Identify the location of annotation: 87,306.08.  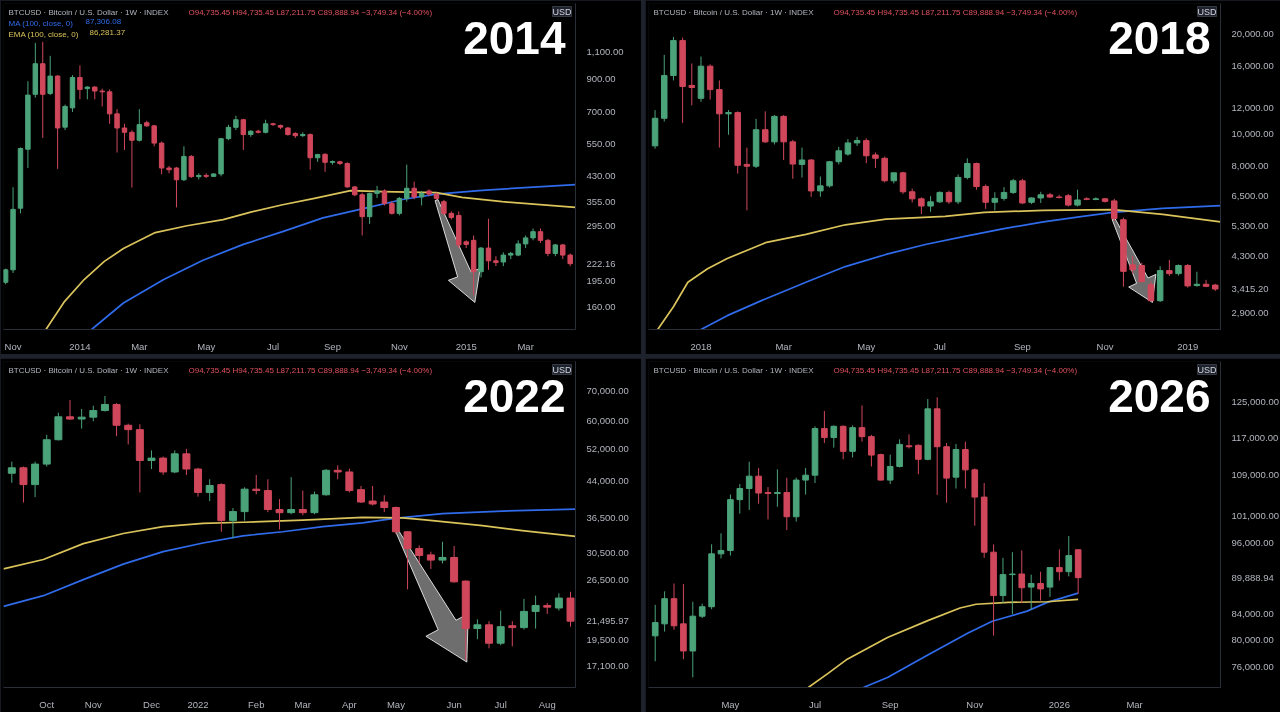
(103, 21).